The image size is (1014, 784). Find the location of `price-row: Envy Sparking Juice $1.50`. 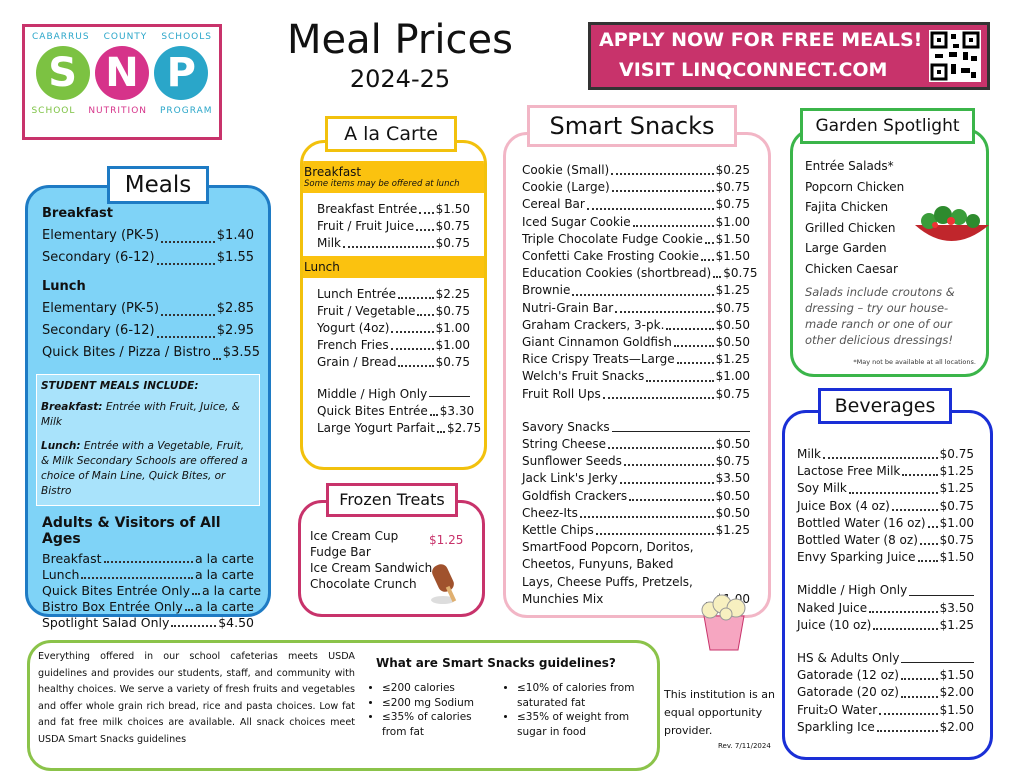

price-row: Envy Sparking Juice $1.50 is located at coordinates (885, 557).